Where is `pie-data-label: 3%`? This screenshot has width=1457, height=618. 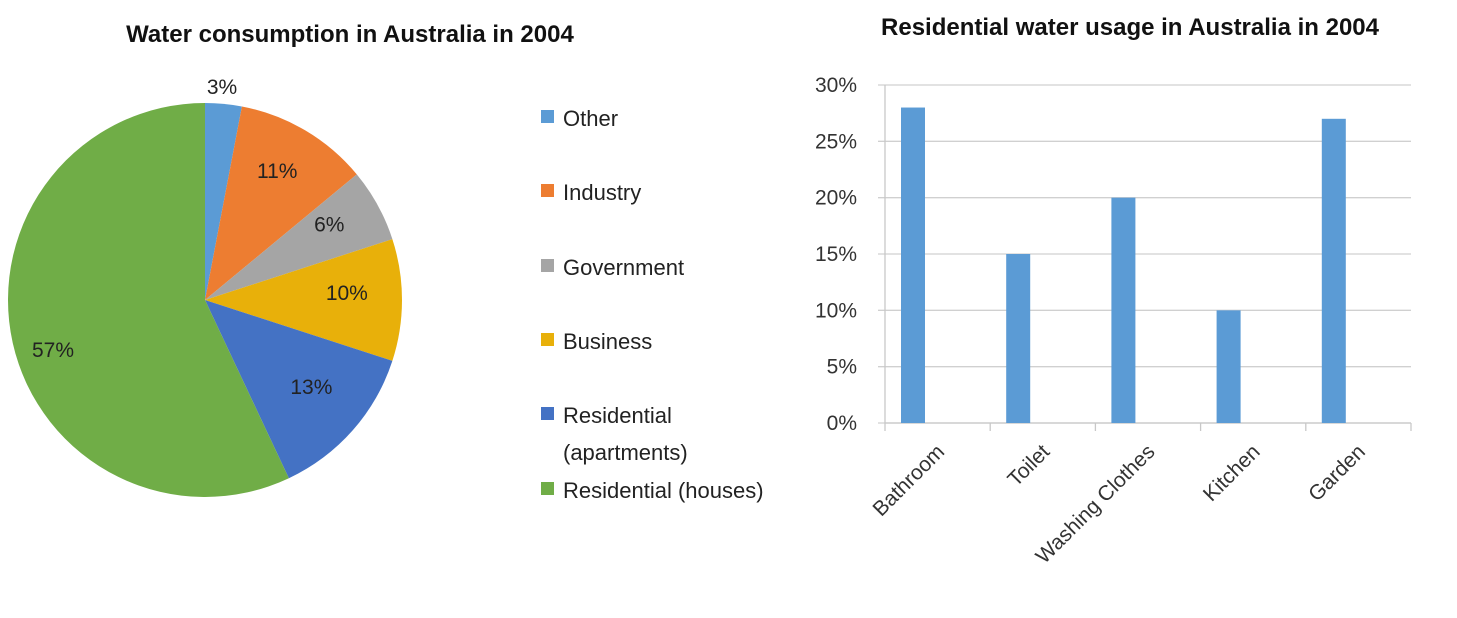
pie-data-label: 3% is located at coordinates (222, 87).